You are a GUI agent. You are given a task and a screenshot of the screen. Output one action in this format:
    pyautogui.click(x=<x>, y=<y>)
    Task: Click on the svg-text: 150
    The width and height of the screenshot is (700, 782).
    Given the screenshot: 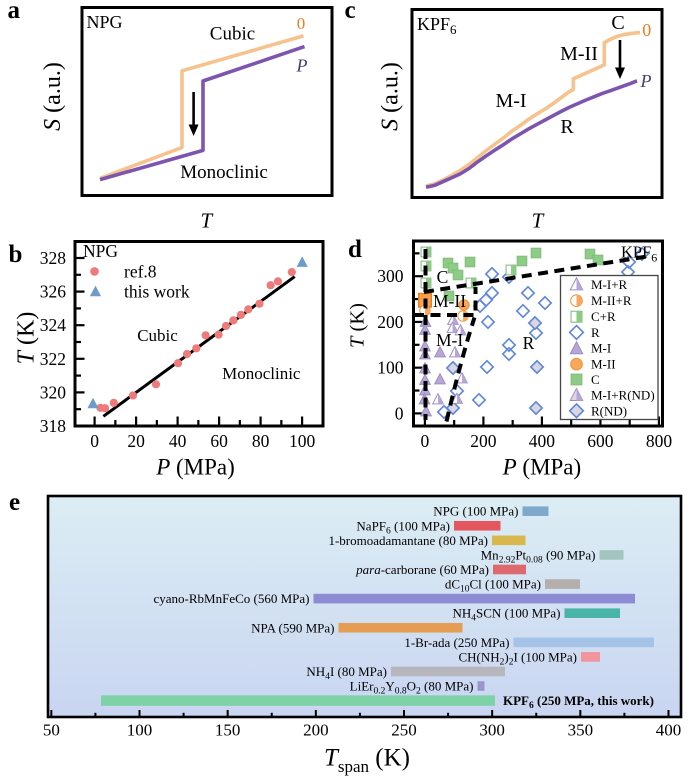 What is the action you would take?
    pyautogui.click(x=228, y=730)
    